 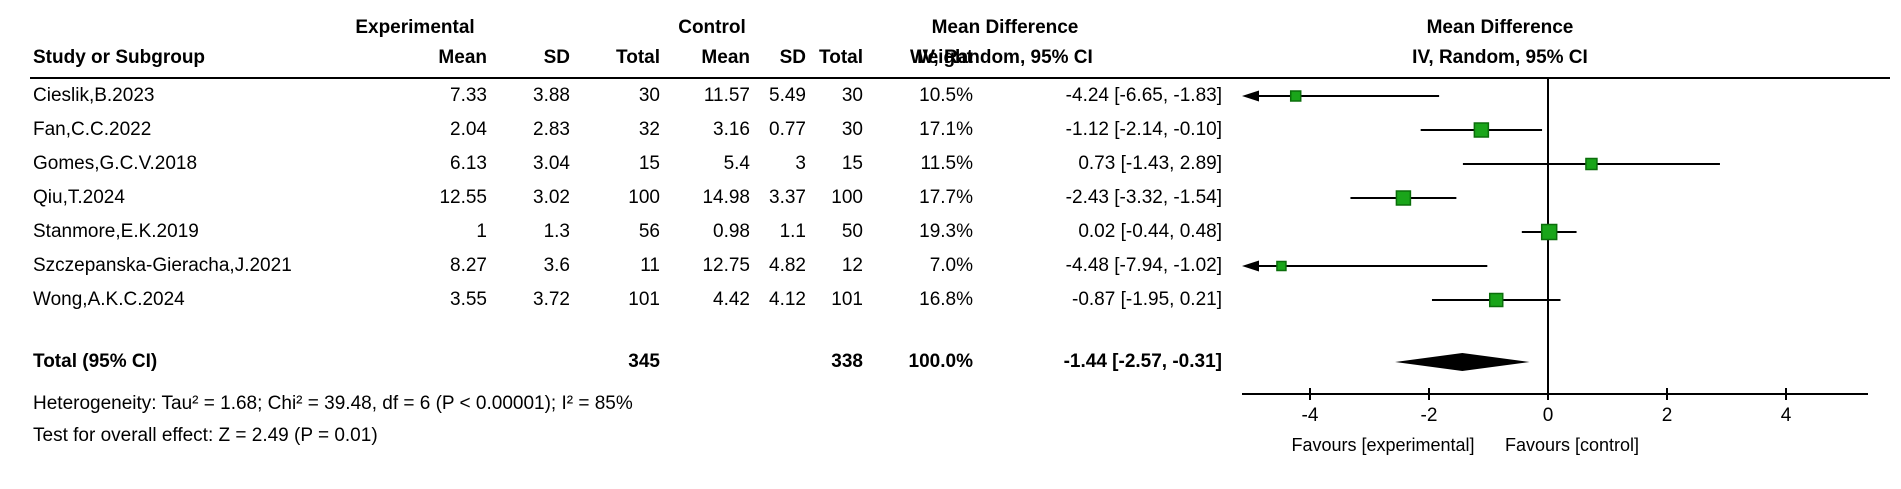 I want to click on study-ci-text: -1.12 [-2.14, -0.10], so click(x=1143, y=129).